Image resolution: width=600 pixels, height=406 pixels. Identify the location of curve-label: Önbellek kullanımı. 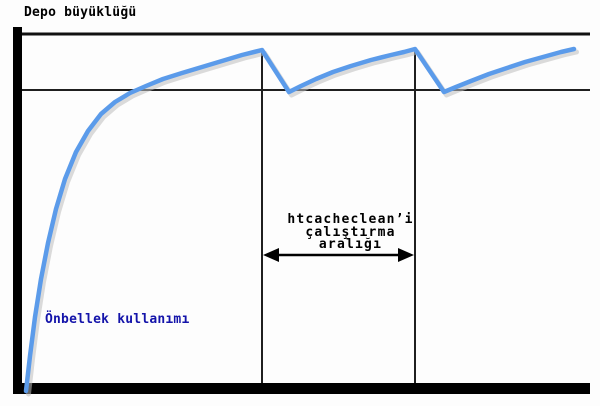
(117, 319).